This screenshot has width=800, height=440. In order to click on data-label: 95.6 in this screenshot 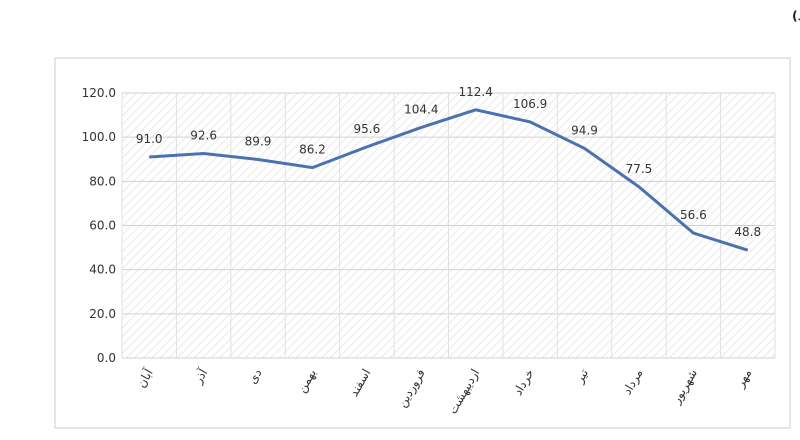, I will do `click(367, 129)`.